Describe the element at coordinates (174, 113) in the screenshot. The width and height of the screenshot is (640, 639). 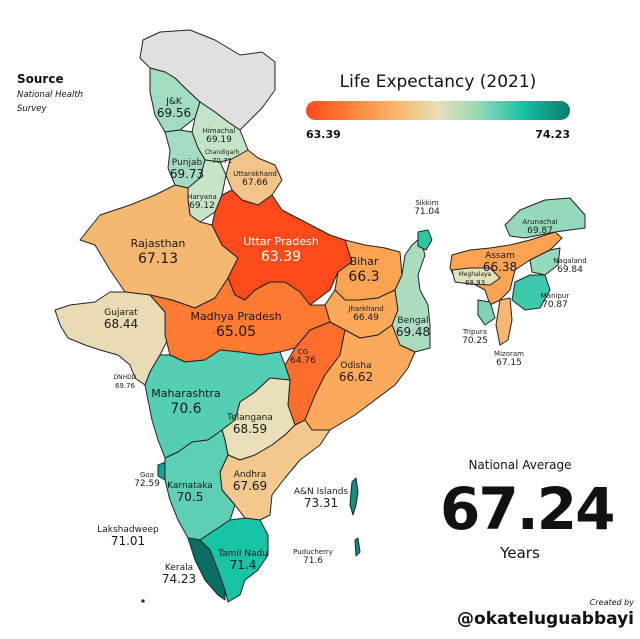
I see `state-value: 69.56` at that location.